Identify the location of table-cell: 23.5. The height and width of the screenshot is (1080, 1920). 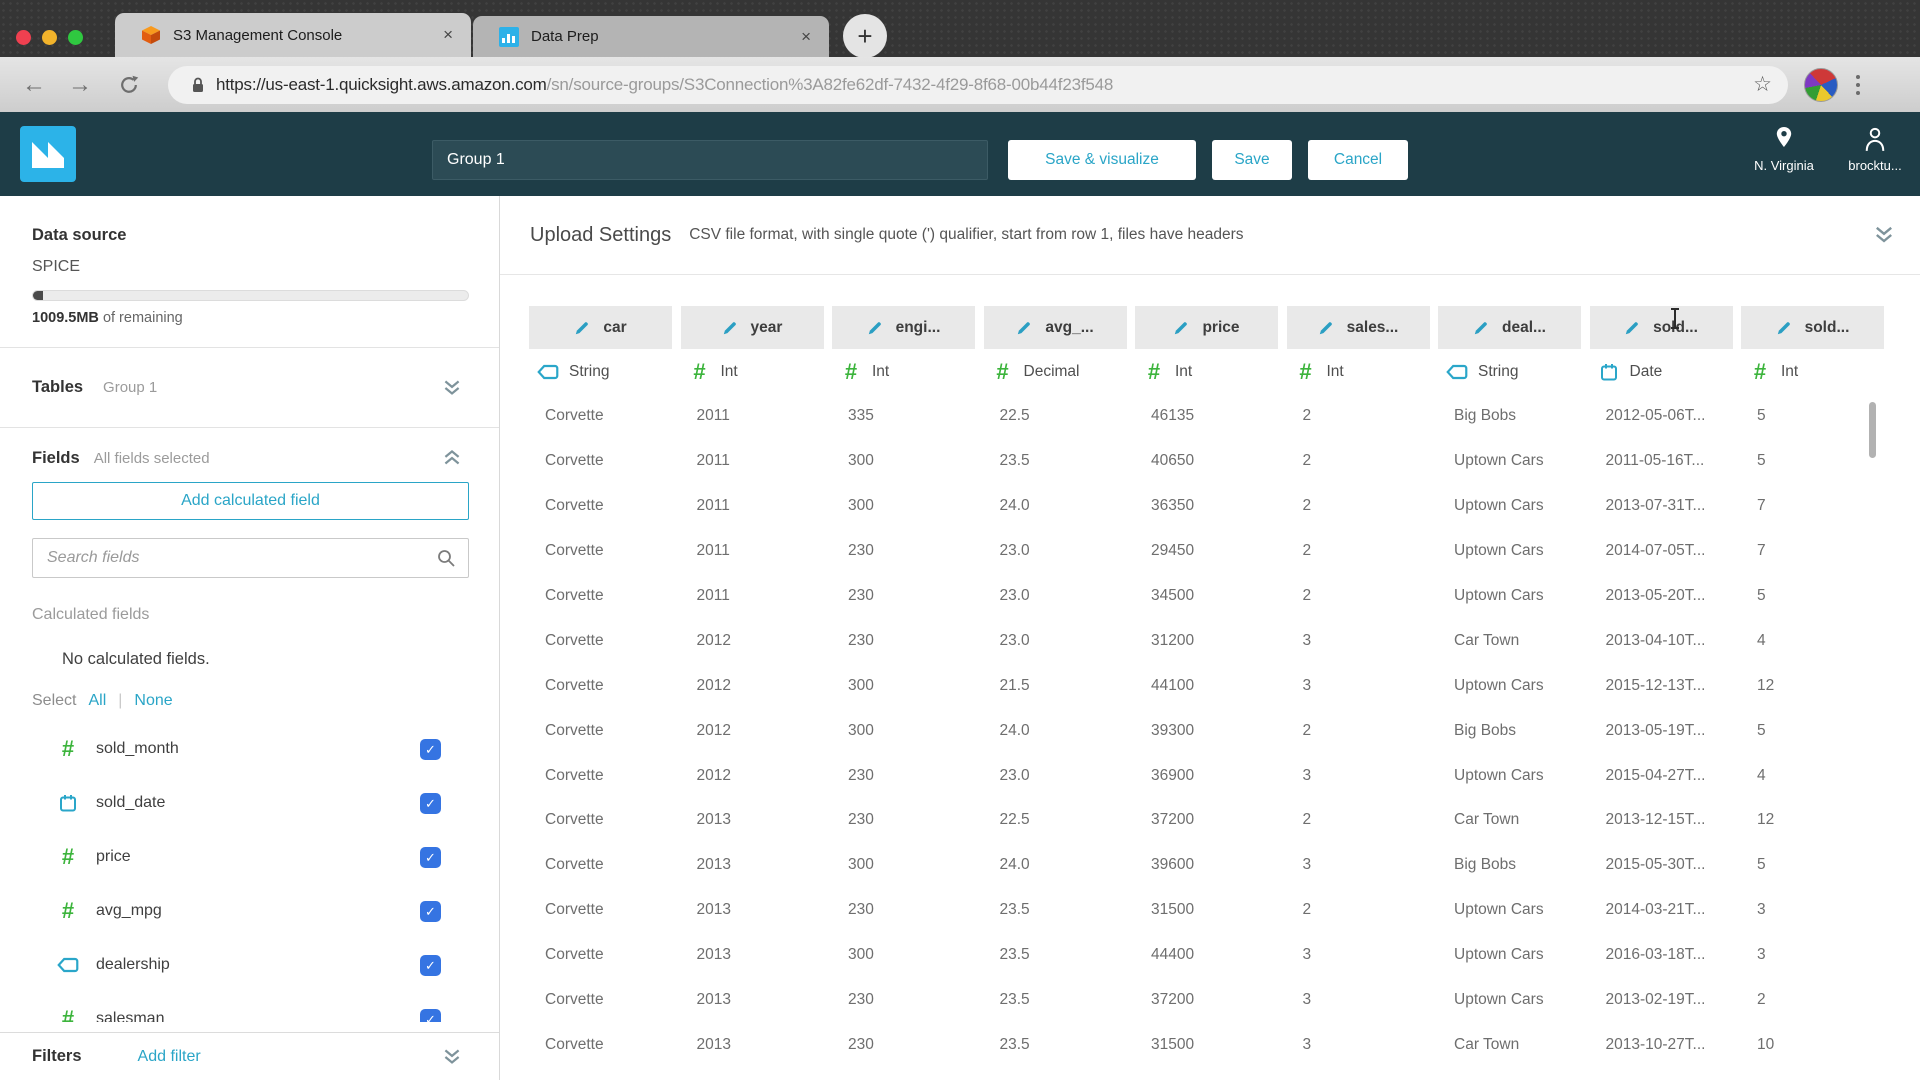
(1014, 910).